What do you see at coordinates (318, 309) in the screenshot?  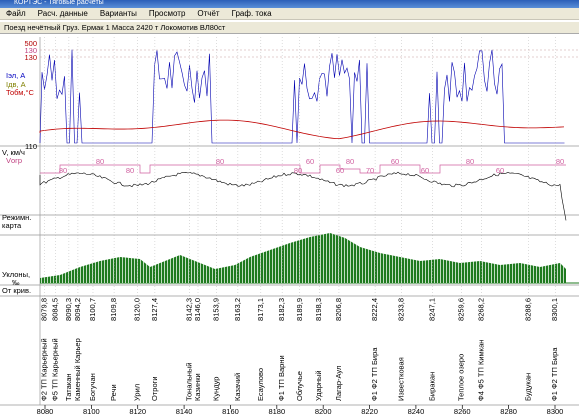 I see `station-km: 8198,3` at bounding box center [318, 309].